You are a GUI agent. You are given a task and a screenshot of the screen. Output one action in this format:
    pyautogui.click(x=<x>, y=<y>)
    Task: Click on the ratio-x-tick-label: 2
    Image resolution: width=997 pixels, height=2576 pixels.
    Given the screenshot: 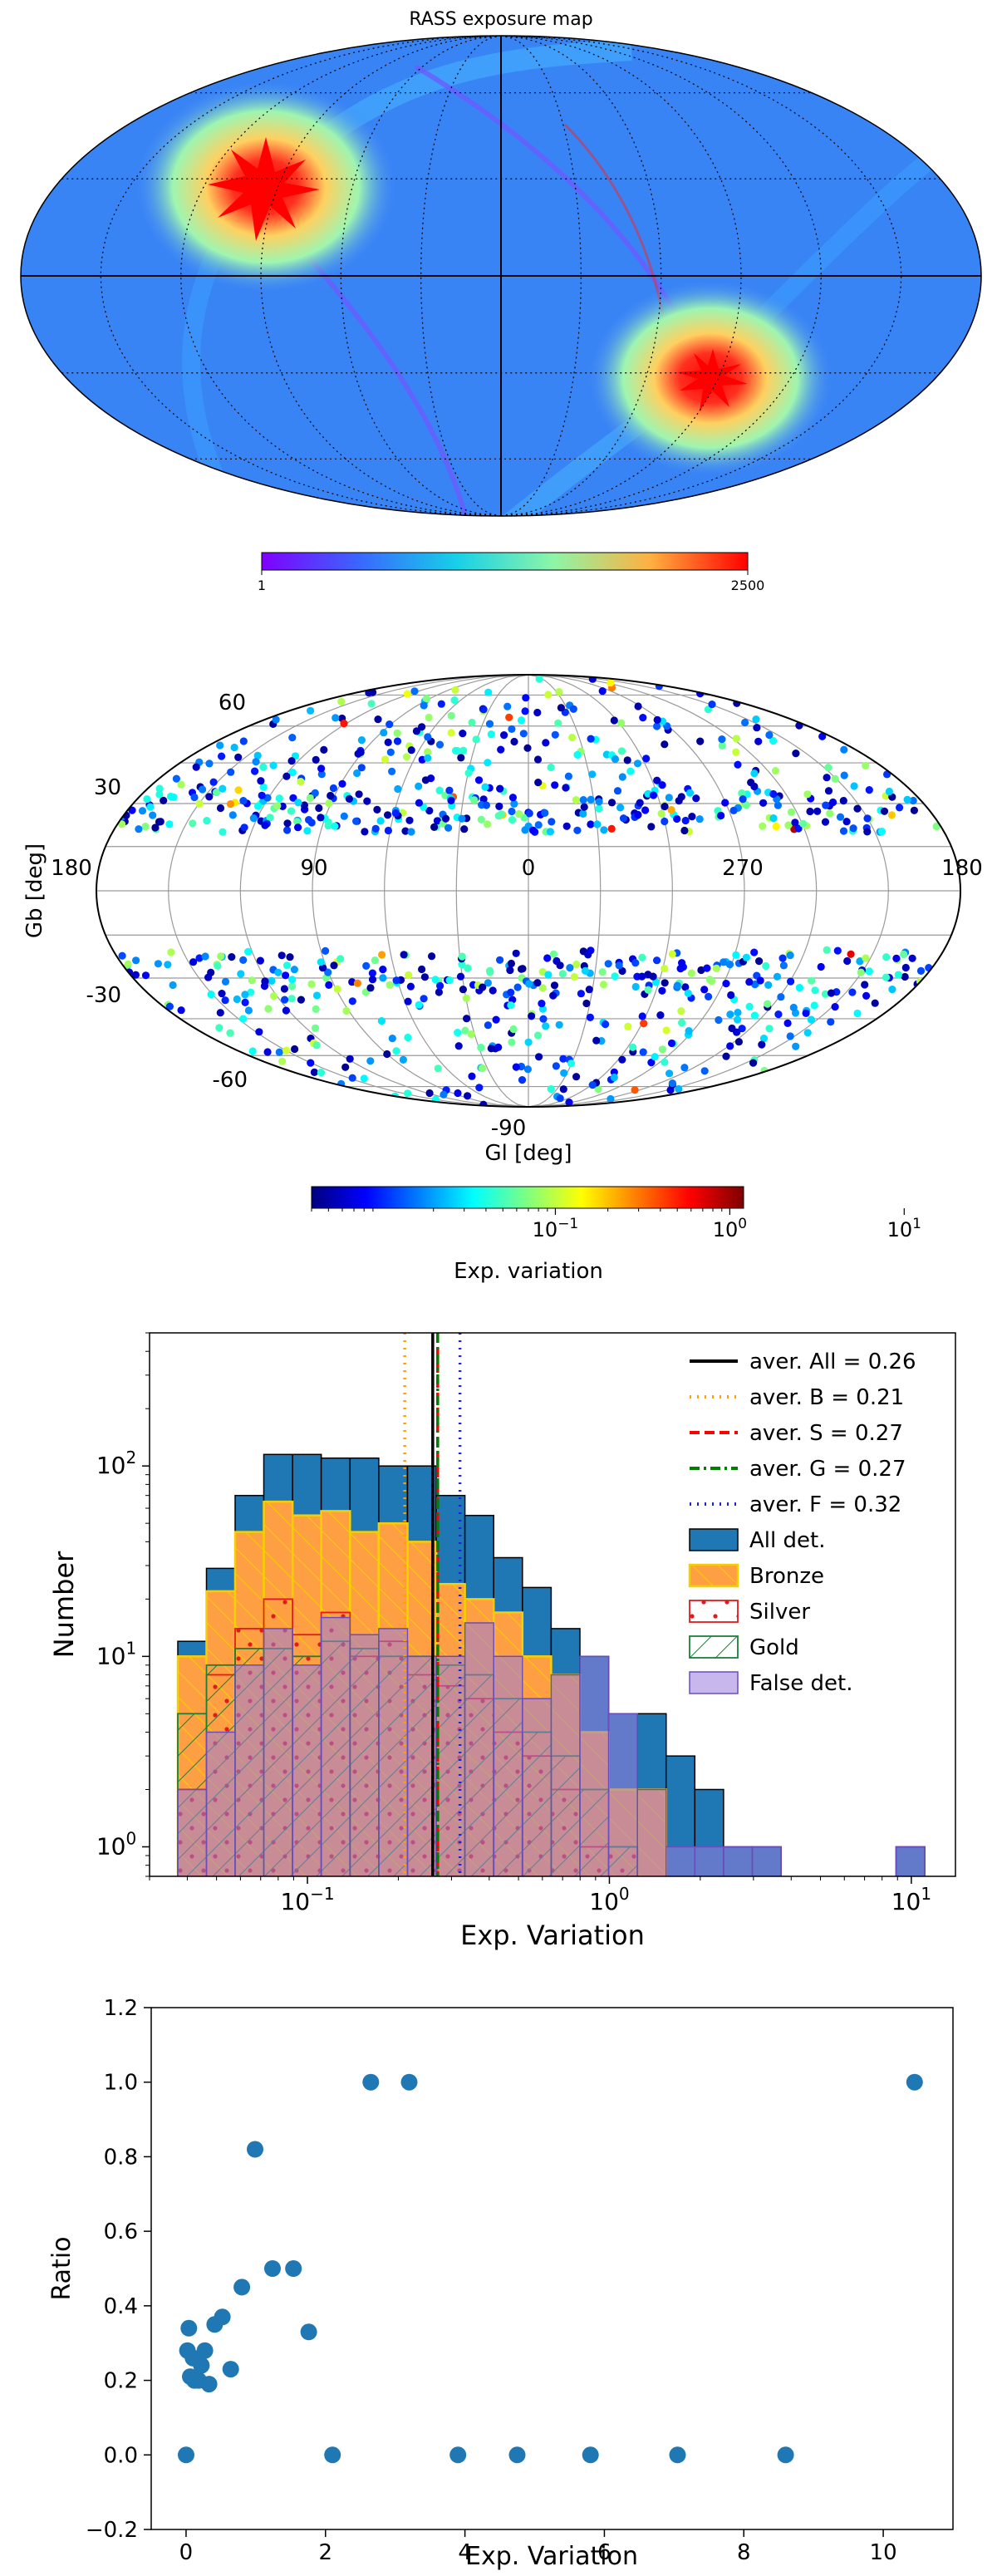 What is the action you would take?
    pyautogui.click(x=326, y=2552)
    